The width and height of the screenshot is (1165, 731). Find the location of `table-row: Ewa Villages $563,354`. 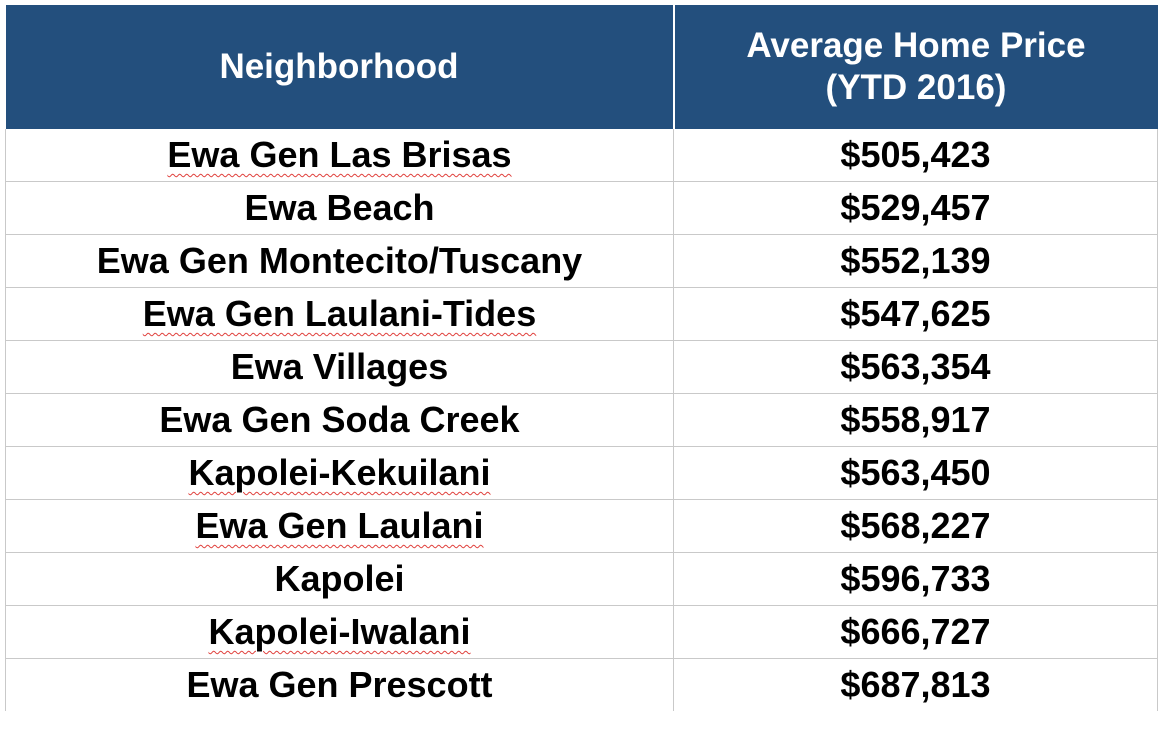

table-row: Ewa Villages $563,354 is located at coordinates (581, 367).